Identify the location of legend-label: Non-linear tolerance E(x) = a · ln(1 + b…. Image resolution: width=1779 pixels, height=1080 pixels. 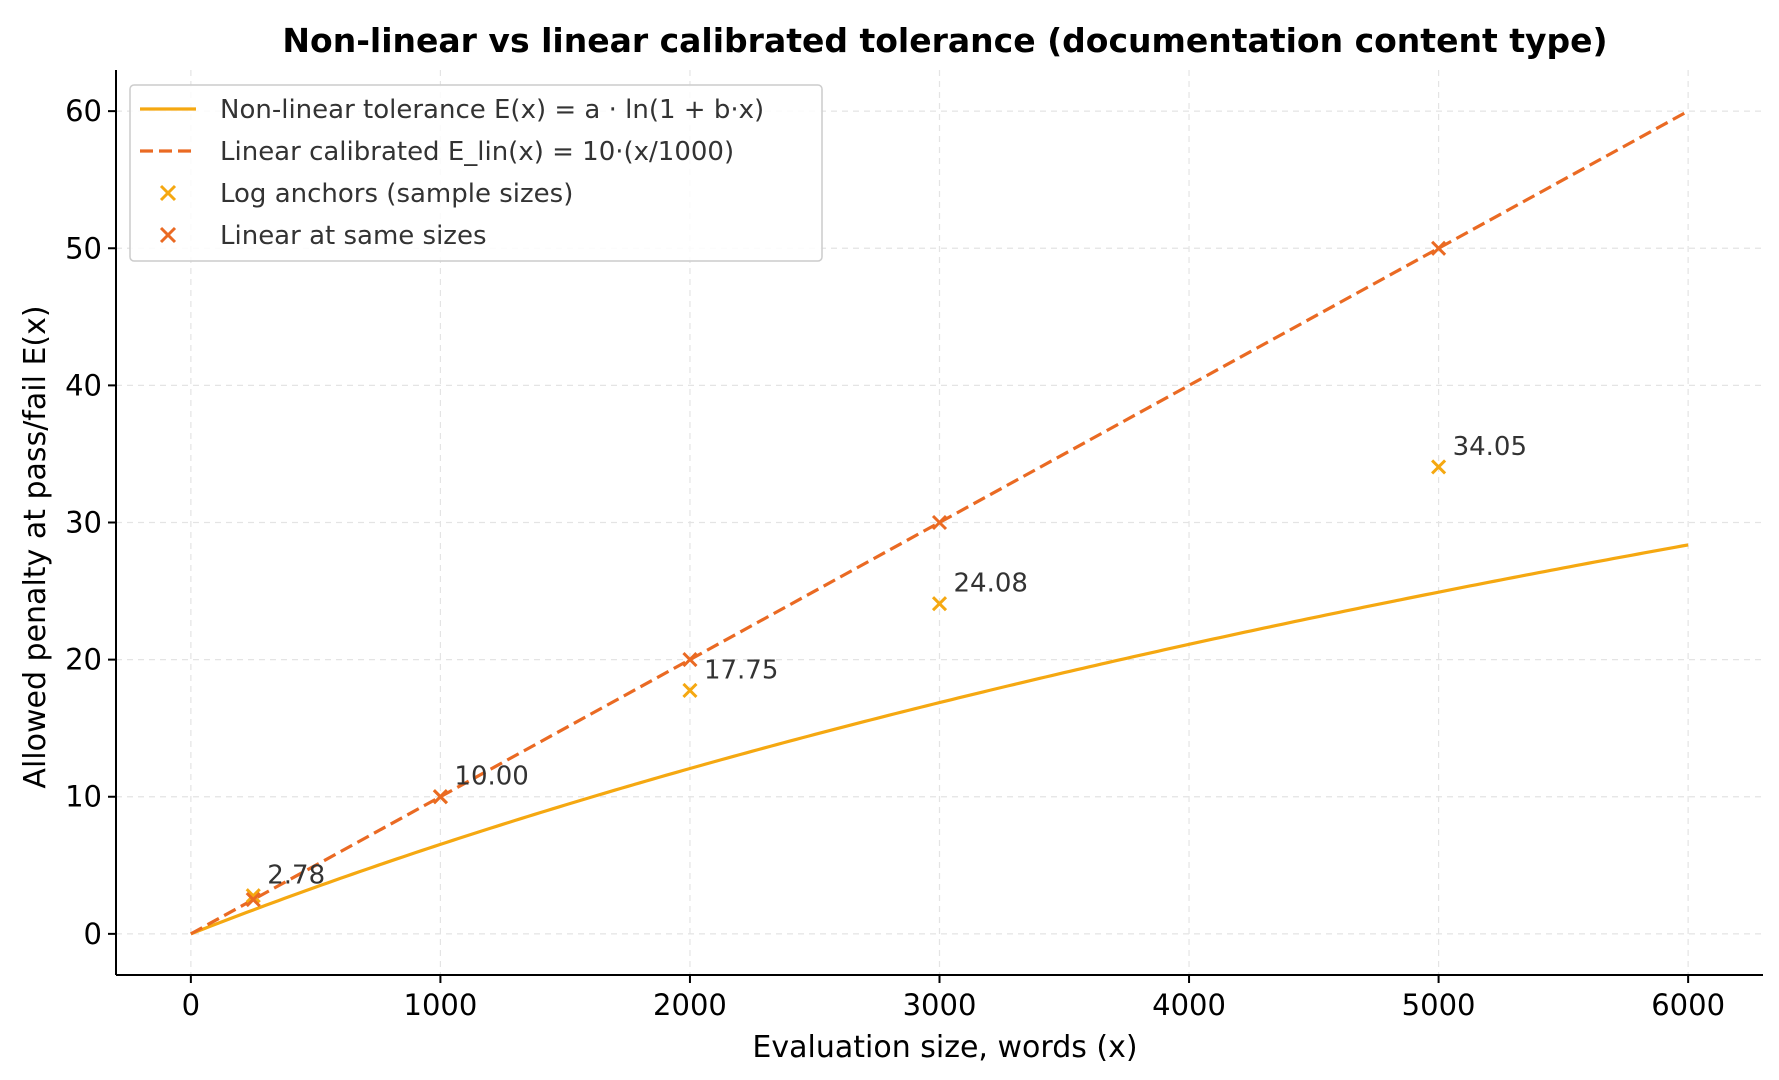
(492, 110).